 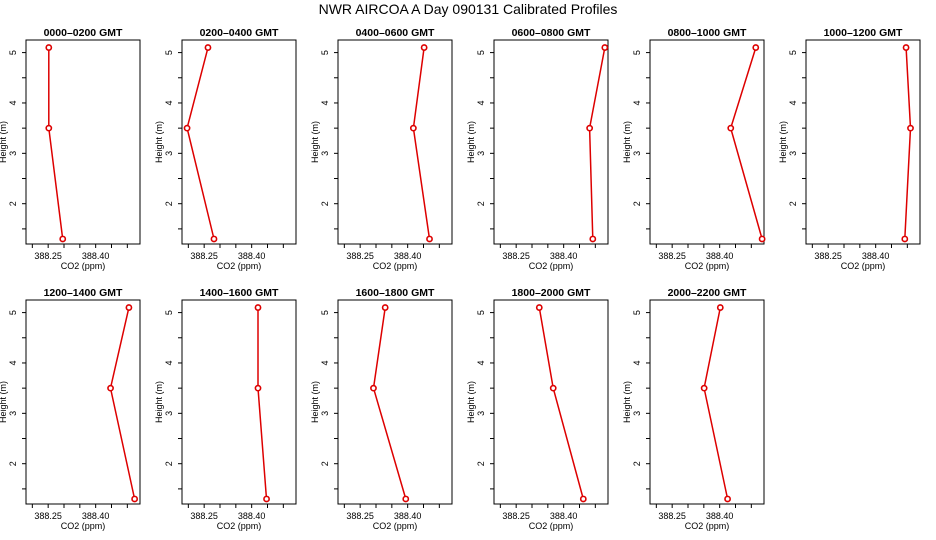 What do you see at coordinates (395, 33) in the screenshot?
I see `panel-title: 0400–0600 GMT` at bounding box center [395, 33].